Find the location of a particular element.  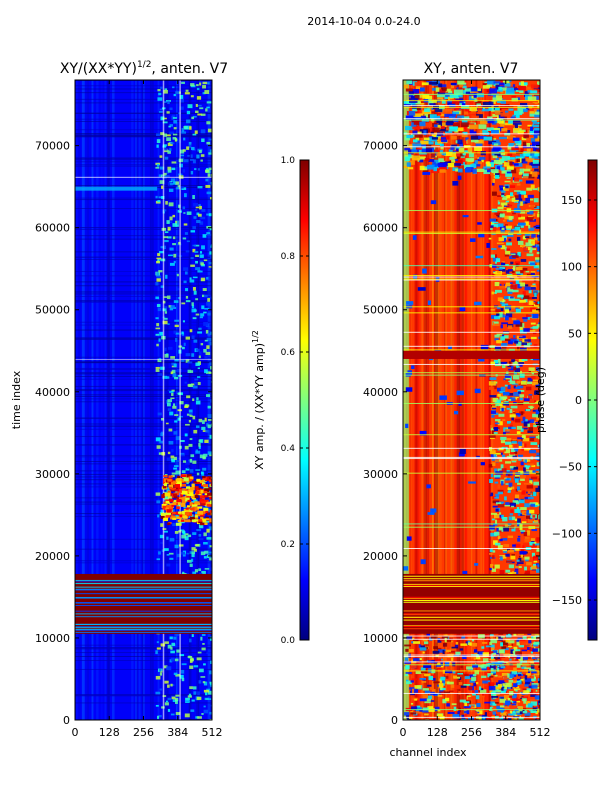

amplitude-band-gap is located at coordinates (143, 605).